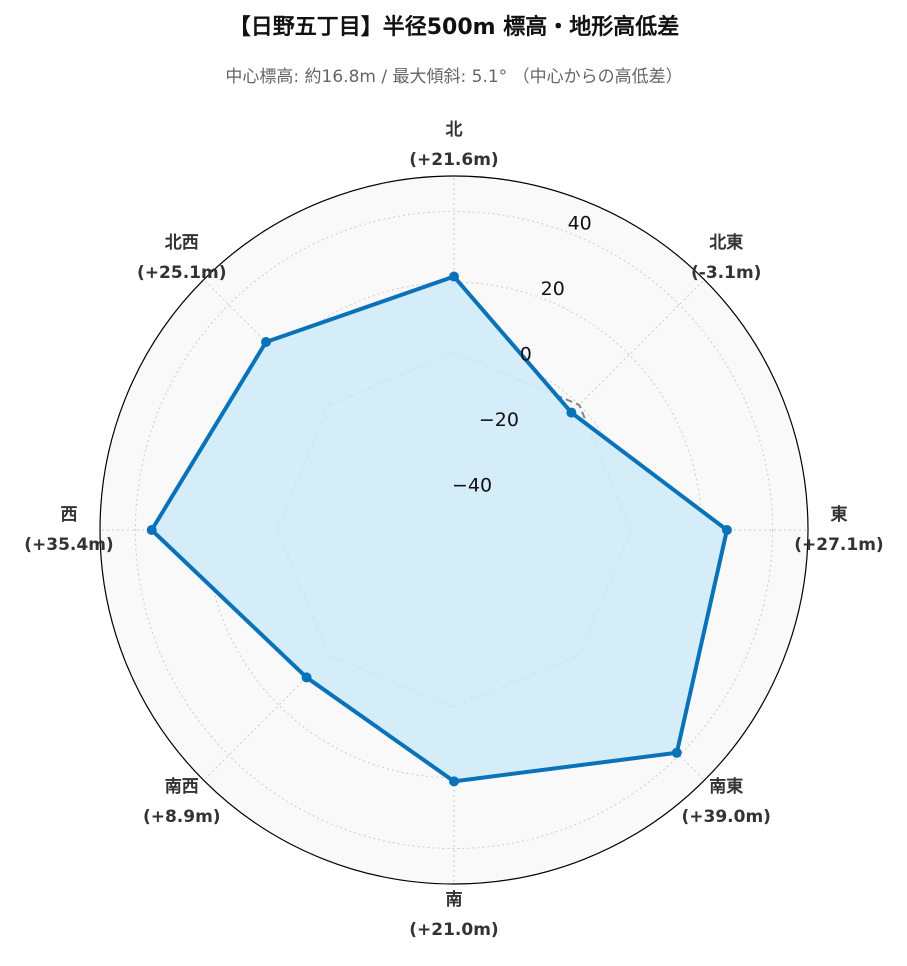 The height and width of the screenshot is (966, 907). Describe the element at coordinates (580, 224) in the screenshot. I see `r-tick-label: 40` at that location.